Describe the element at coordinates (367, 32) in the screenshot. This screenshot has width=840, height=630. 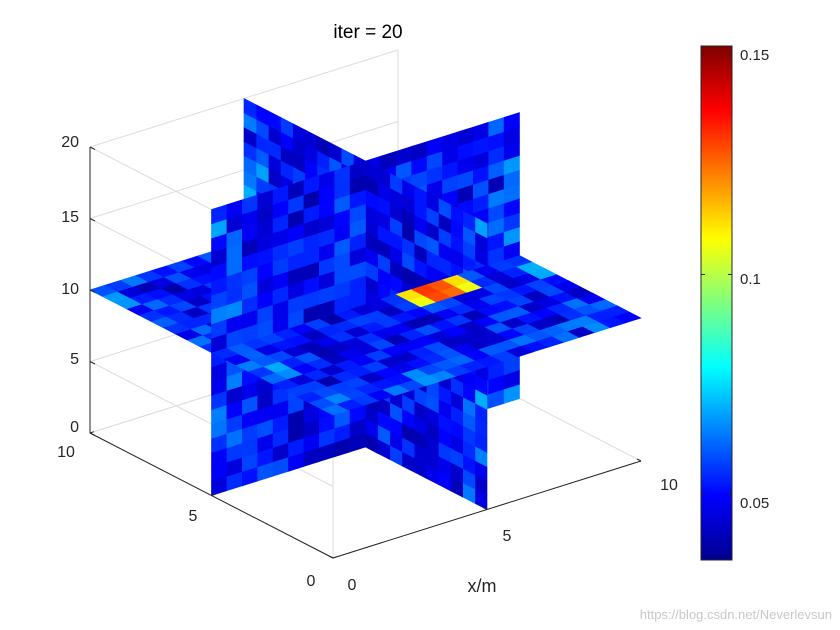
I see `chart-title: iter = 20` at that location.